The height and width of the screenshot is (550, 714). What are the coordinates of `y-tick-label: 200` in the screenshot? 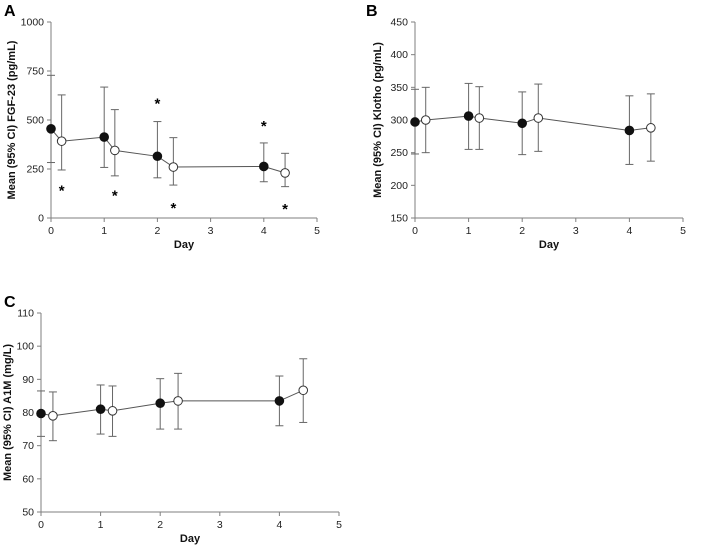 It's located at (399, 186).